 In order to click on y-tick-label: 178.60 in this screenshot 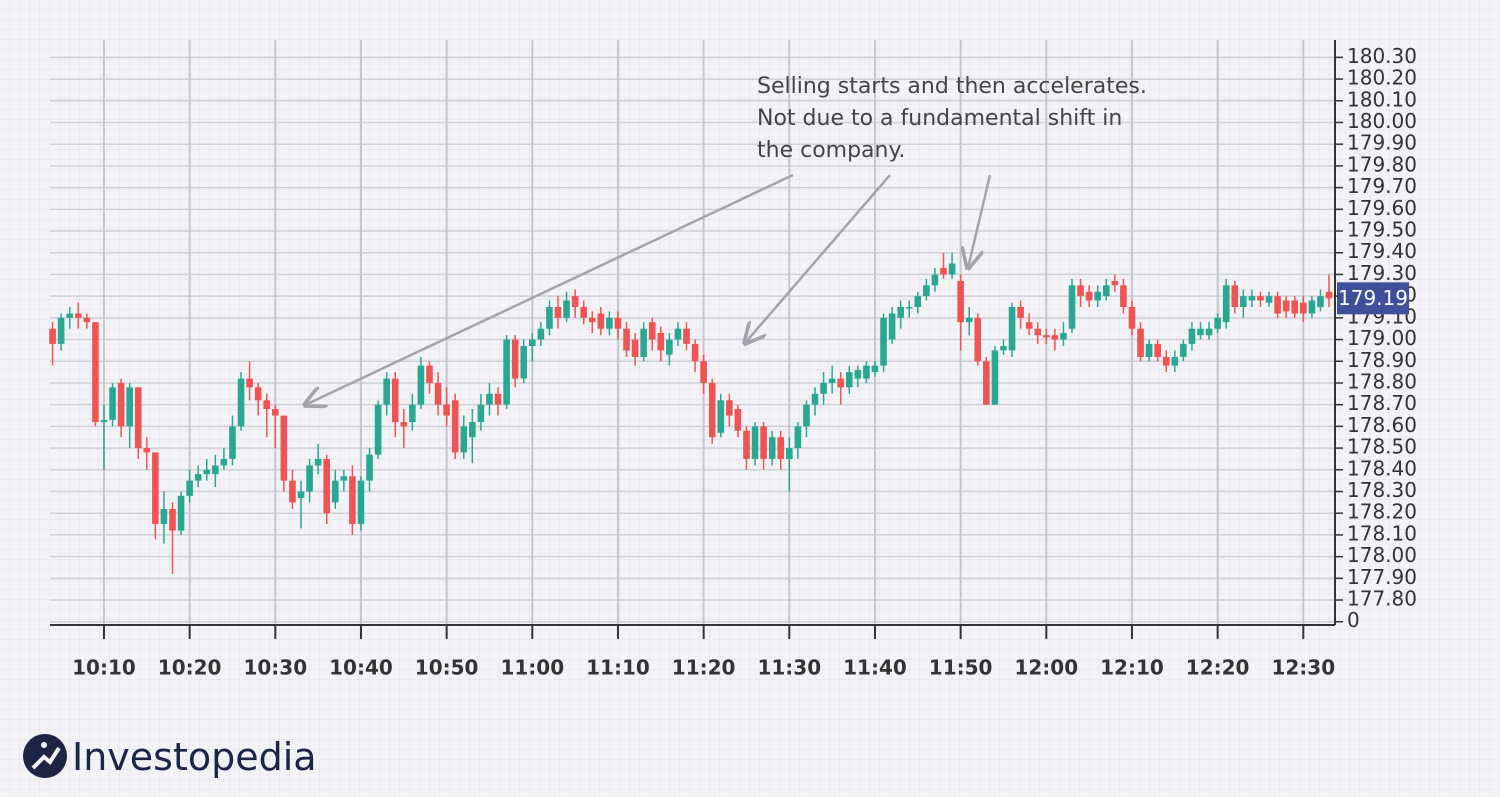, I will do `click(1382, 425)`.